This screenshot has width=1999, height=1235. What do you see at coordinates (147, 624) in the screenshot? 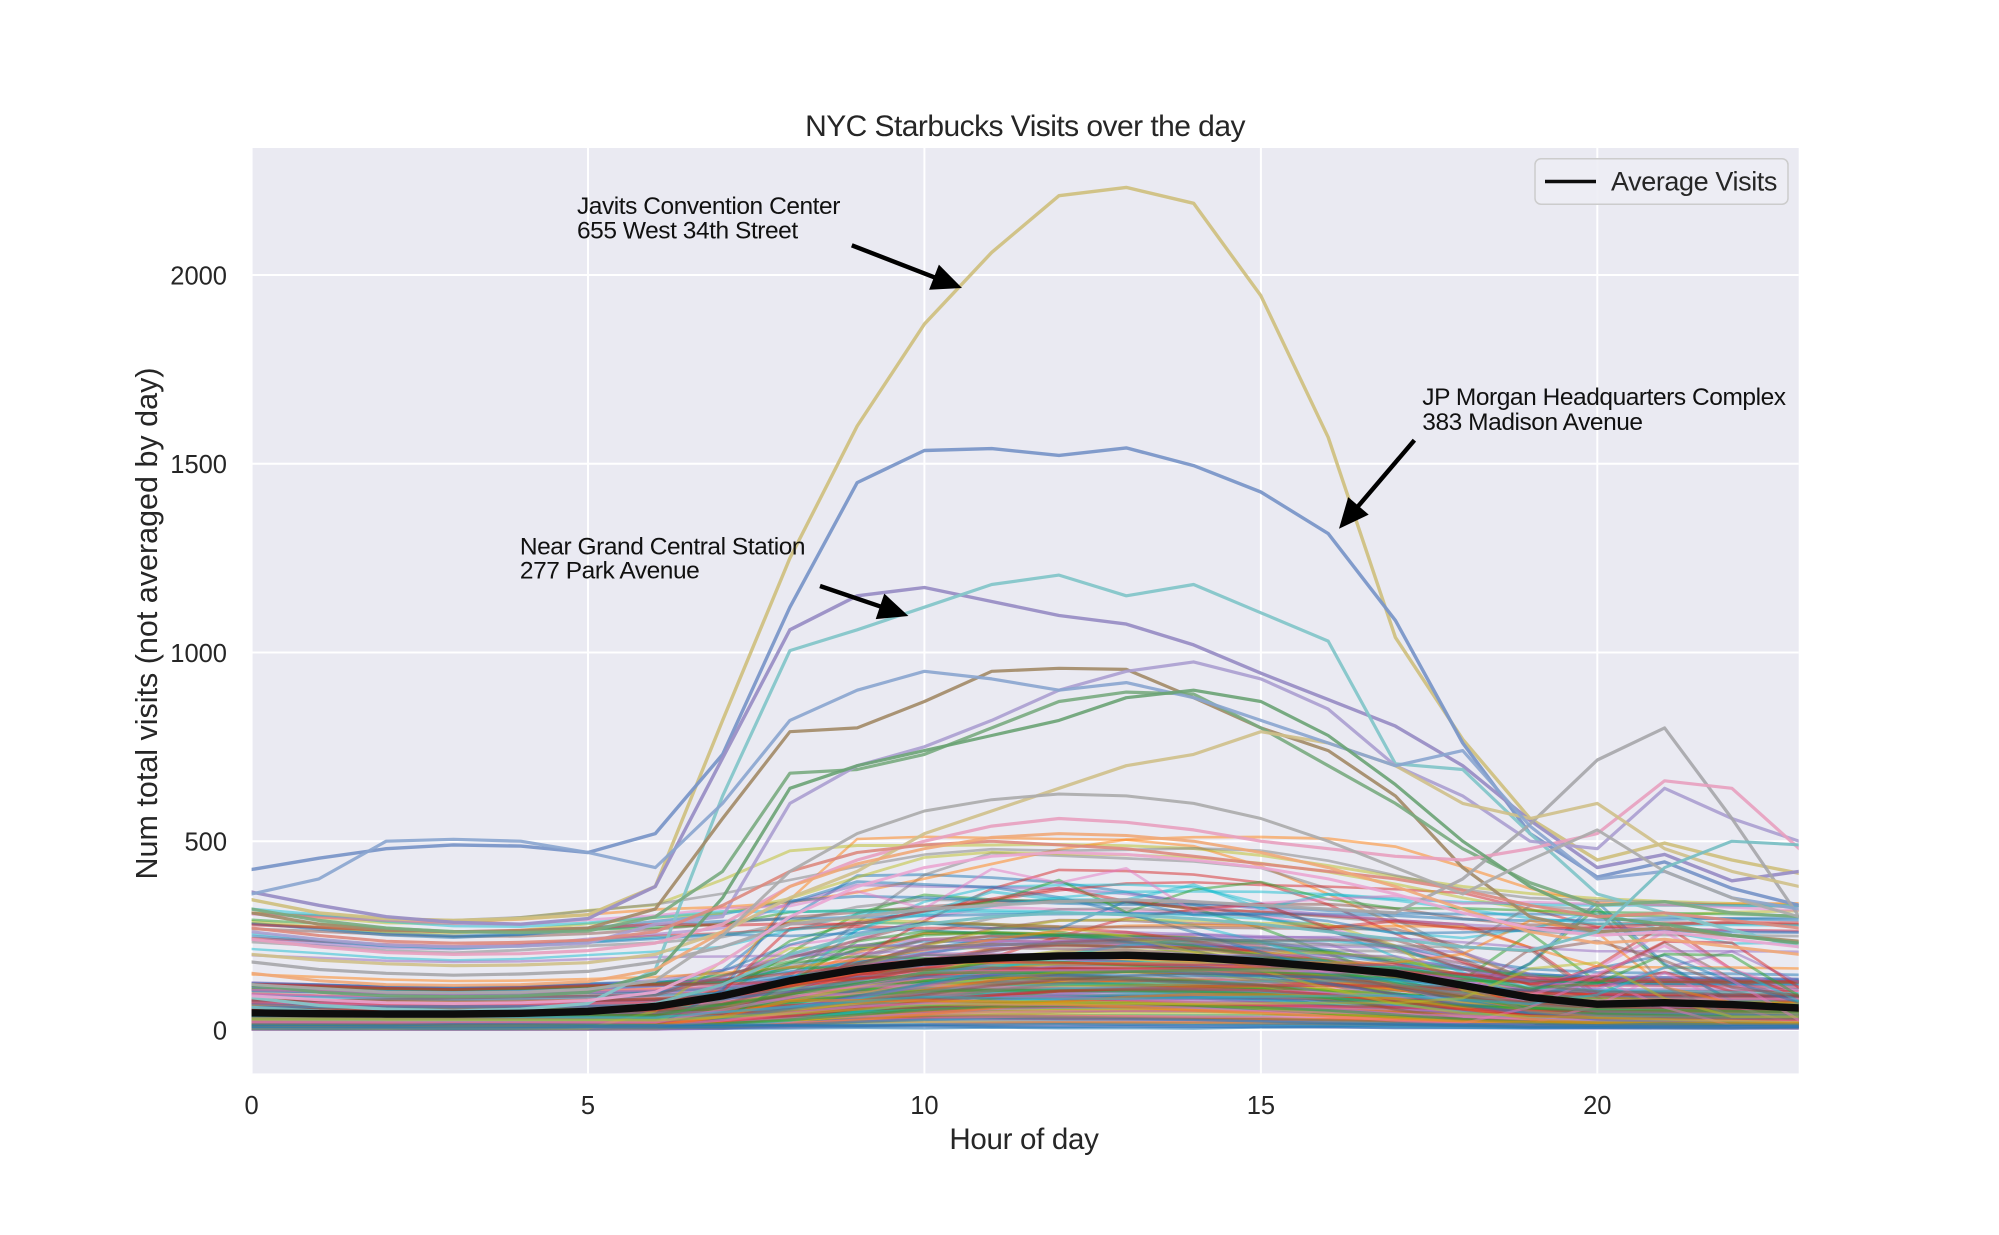
I see `svg-text:Num total visits (not averaged: Num total visits (not averaged by day)` at bounding box center [147, 624].